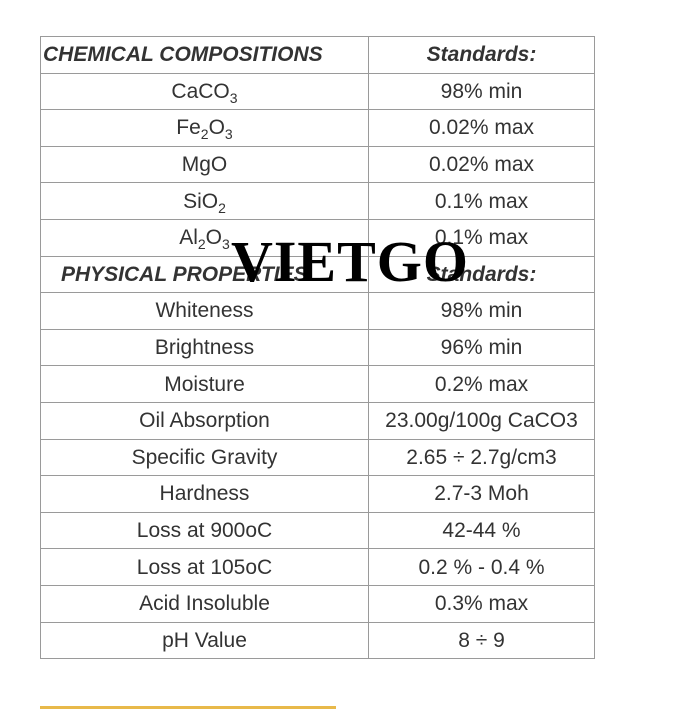  I want to click on property-value-cell: 96% min, so click(481, 347).